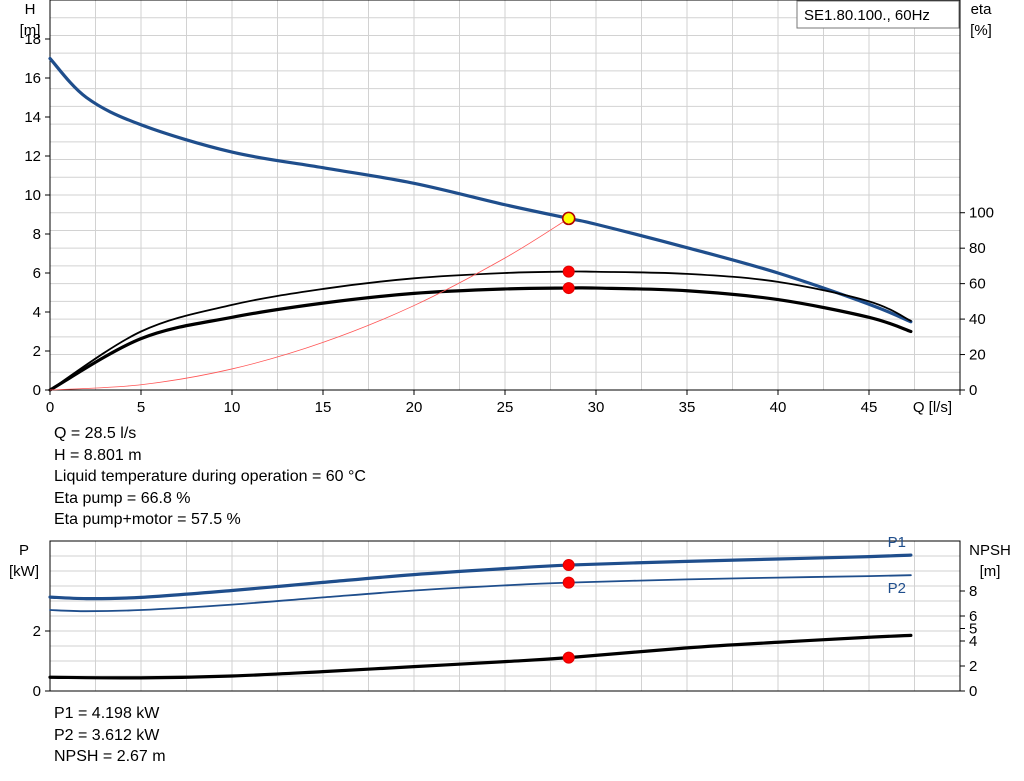 Image resolution: width=1024 pixels, height=781 pixels. I want to click on chart1-y-left-tick-label: 2, so click(37, 351).